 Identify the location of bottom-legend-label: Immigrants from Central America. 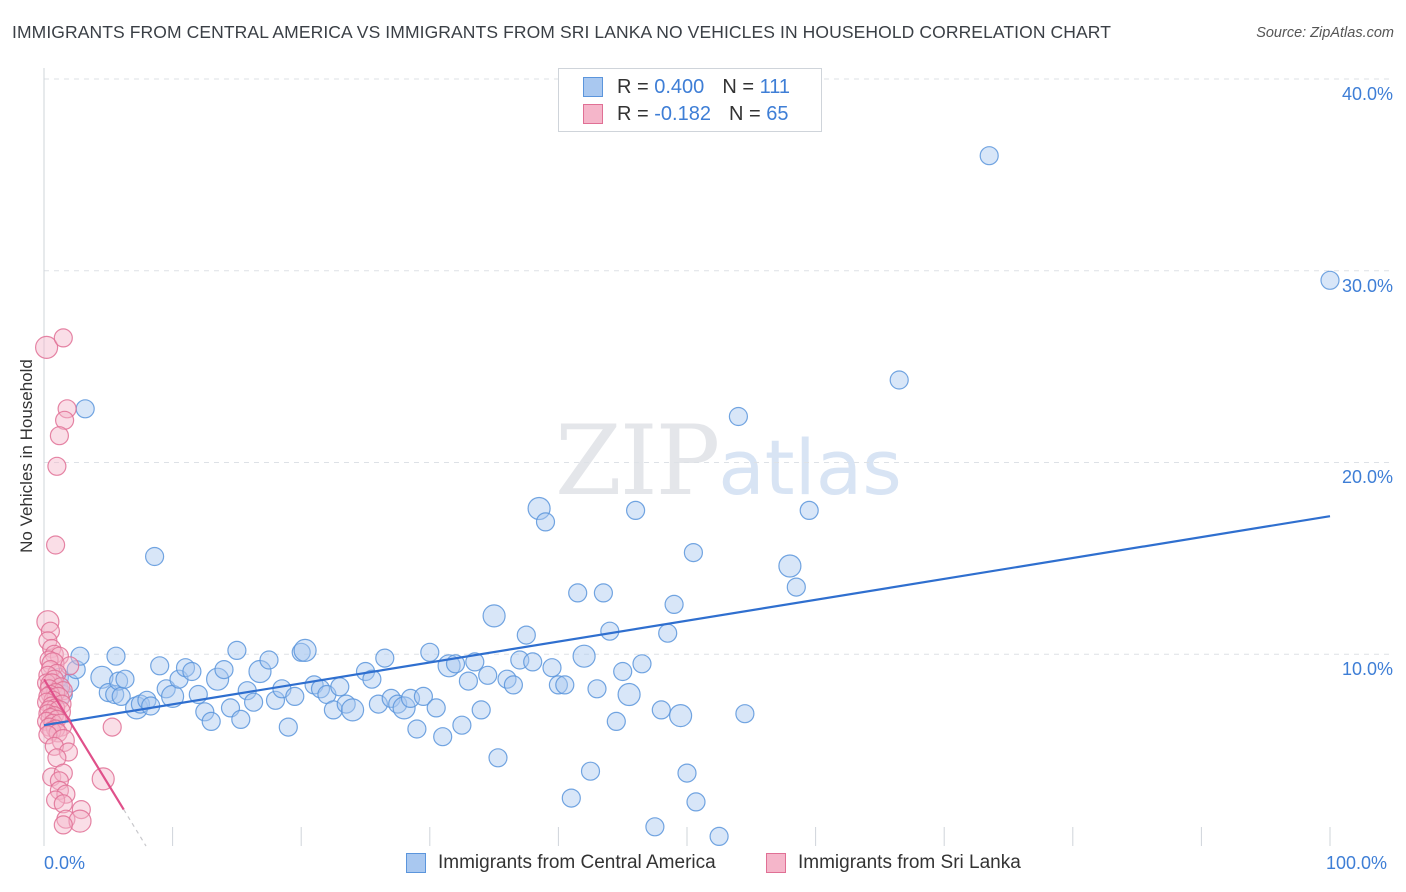
(577, 862).